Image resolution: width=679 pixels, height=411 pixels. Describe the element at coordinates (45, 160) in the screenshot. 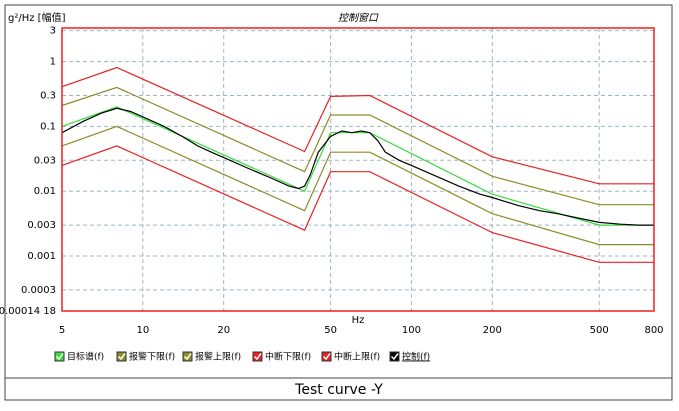

I see `y-tick-label: 0.03` at that location.